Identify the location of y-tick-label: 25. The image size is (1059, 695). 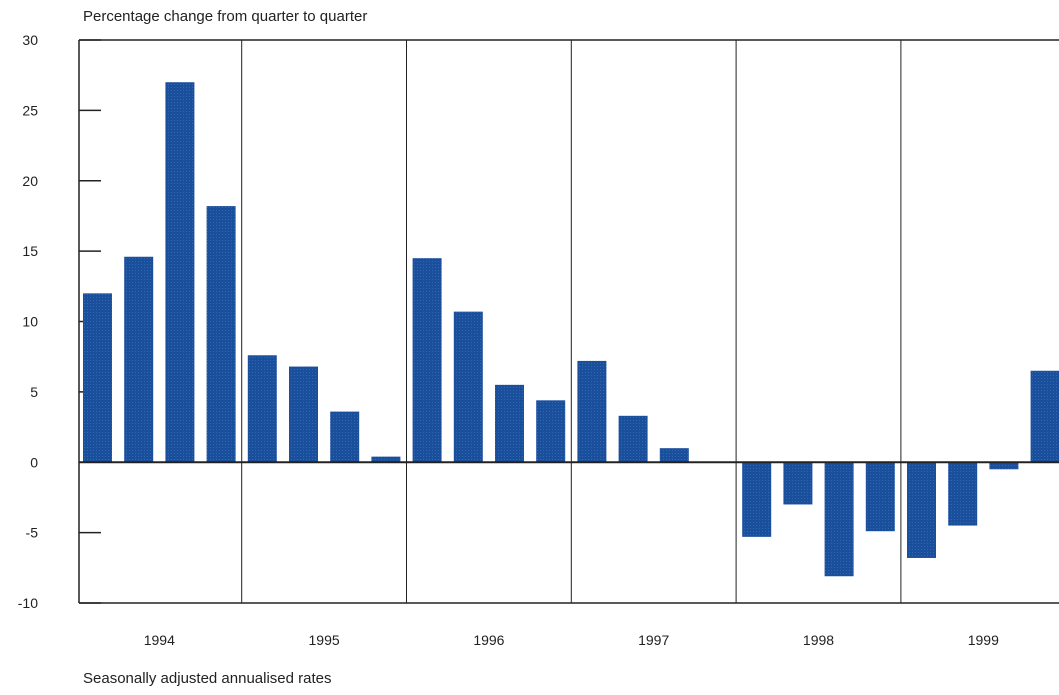
(30, 110).